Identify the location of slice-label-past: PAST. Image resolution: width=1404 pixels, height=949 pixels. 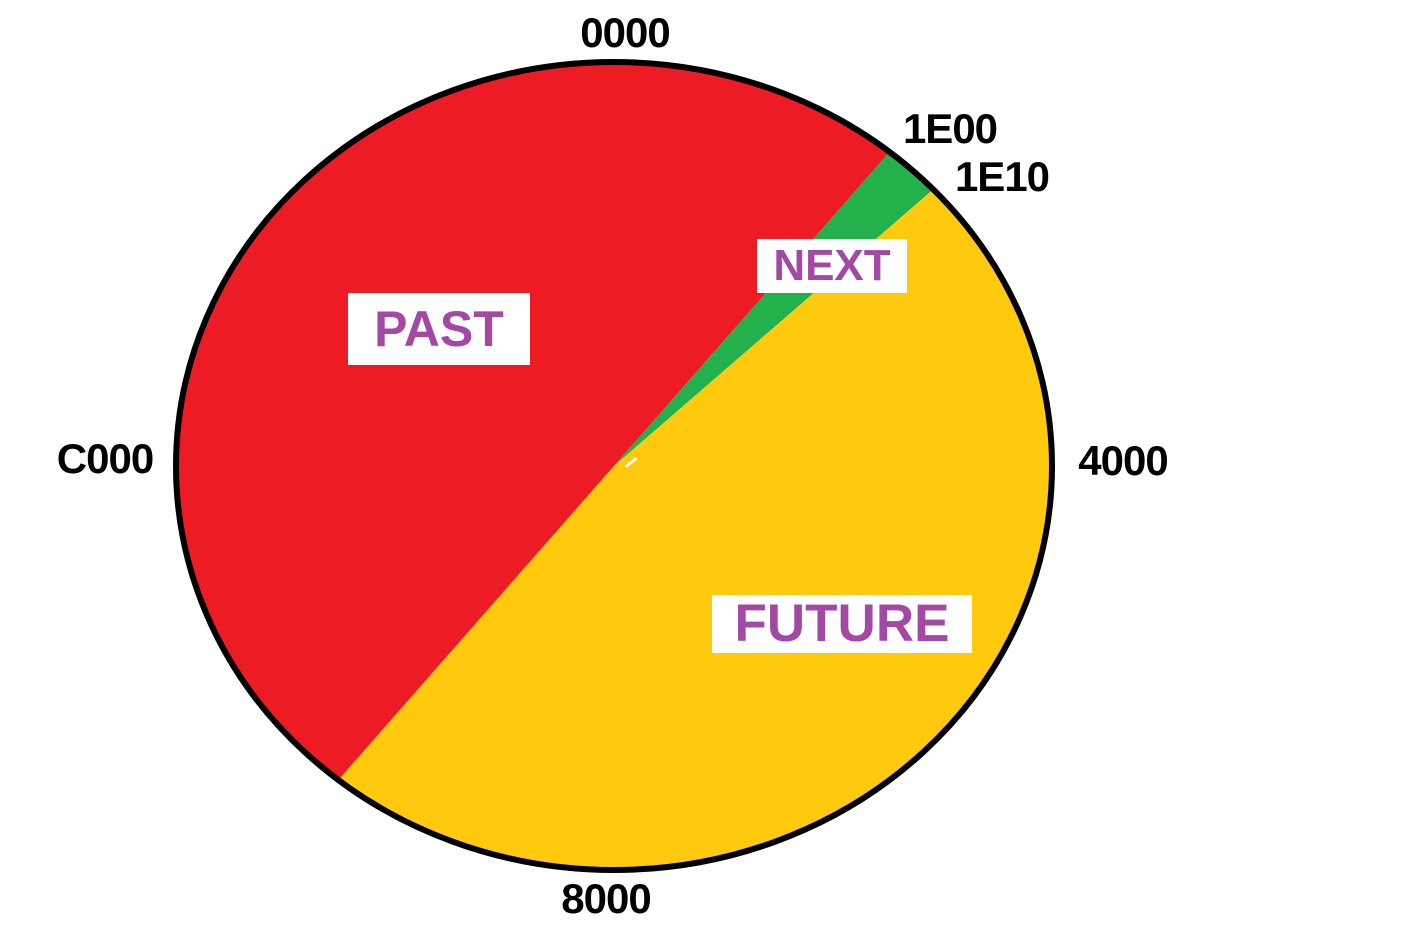
(439, 329).